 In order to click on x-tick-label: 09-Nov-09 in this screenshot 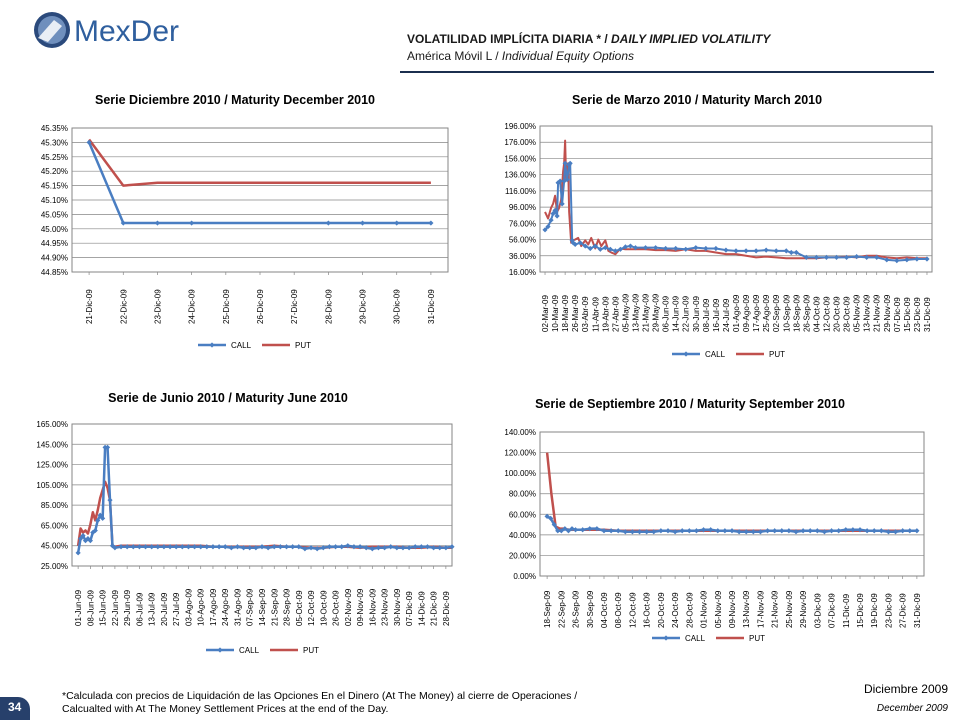, I will do `click(360, 607)`.